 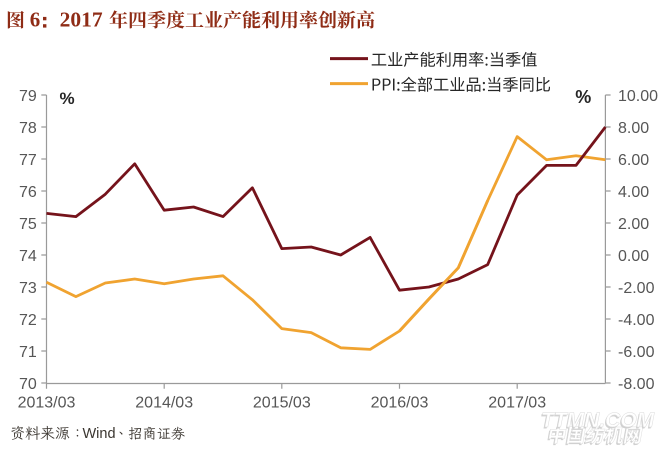 What do you see at coordinates (282, 403) in the screenshot?
I see `svg-text: 2015/03` at bounding box center [282, 403].